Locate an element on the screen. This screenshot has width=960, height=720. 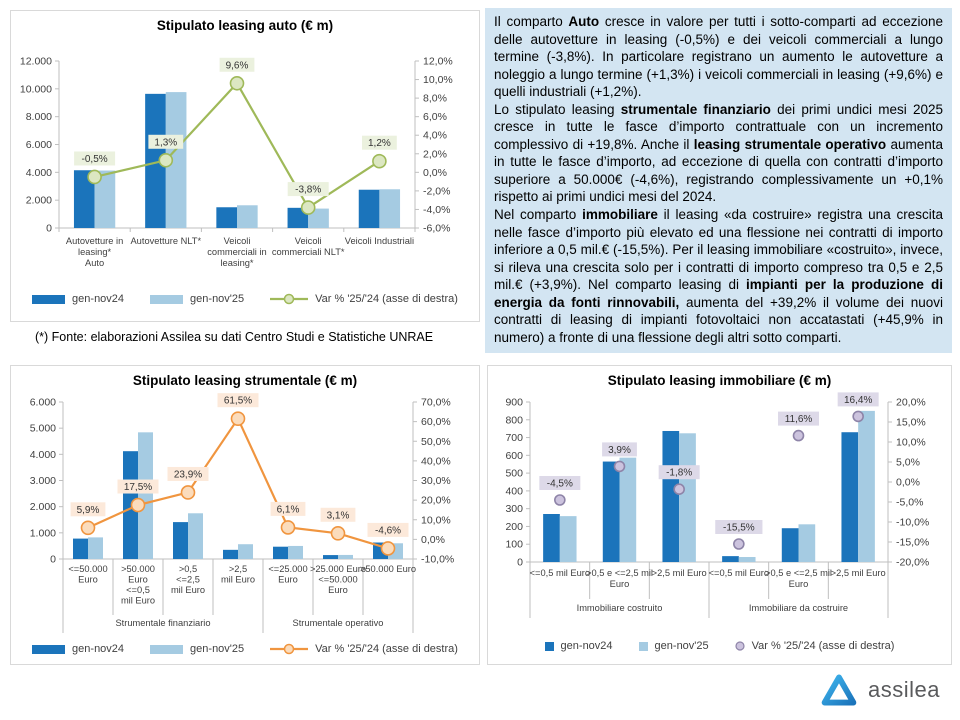
svg-text: 40,0% is located at coordinates (436, 461).